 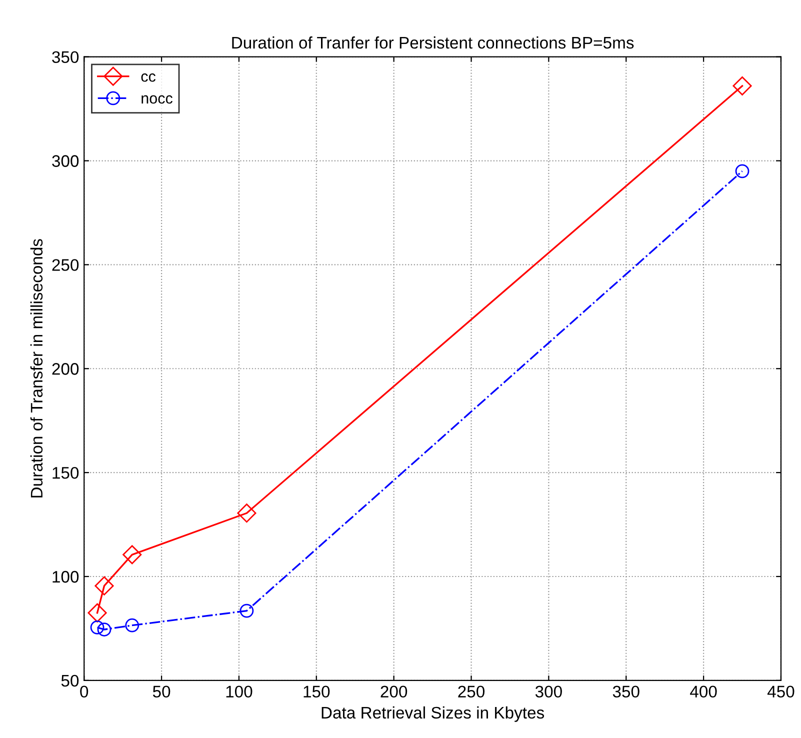 I want to click on legend-label: nocc, so click(x=157, y=99).